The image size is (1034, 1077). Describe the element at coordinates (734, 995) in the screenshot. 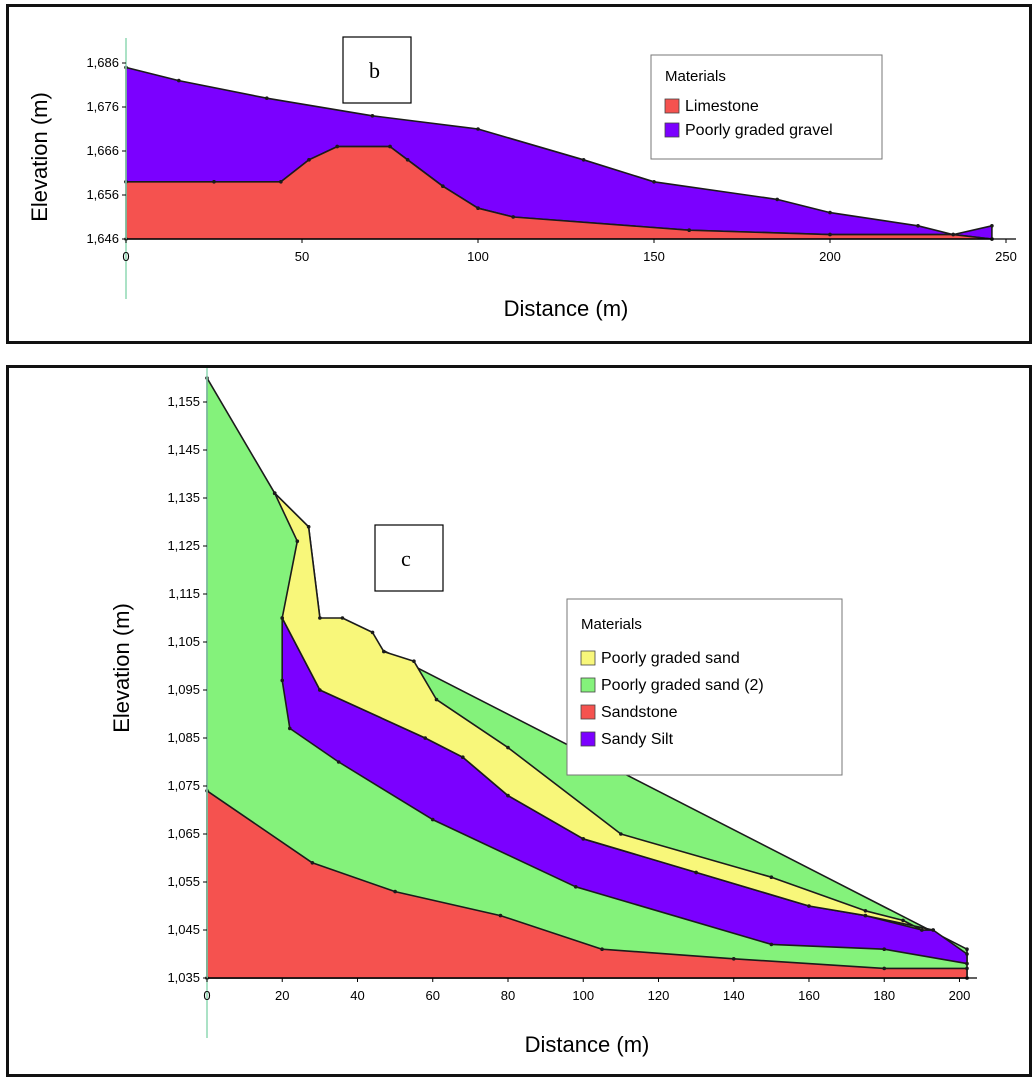

I see `x-tick-label: 140` at that location.